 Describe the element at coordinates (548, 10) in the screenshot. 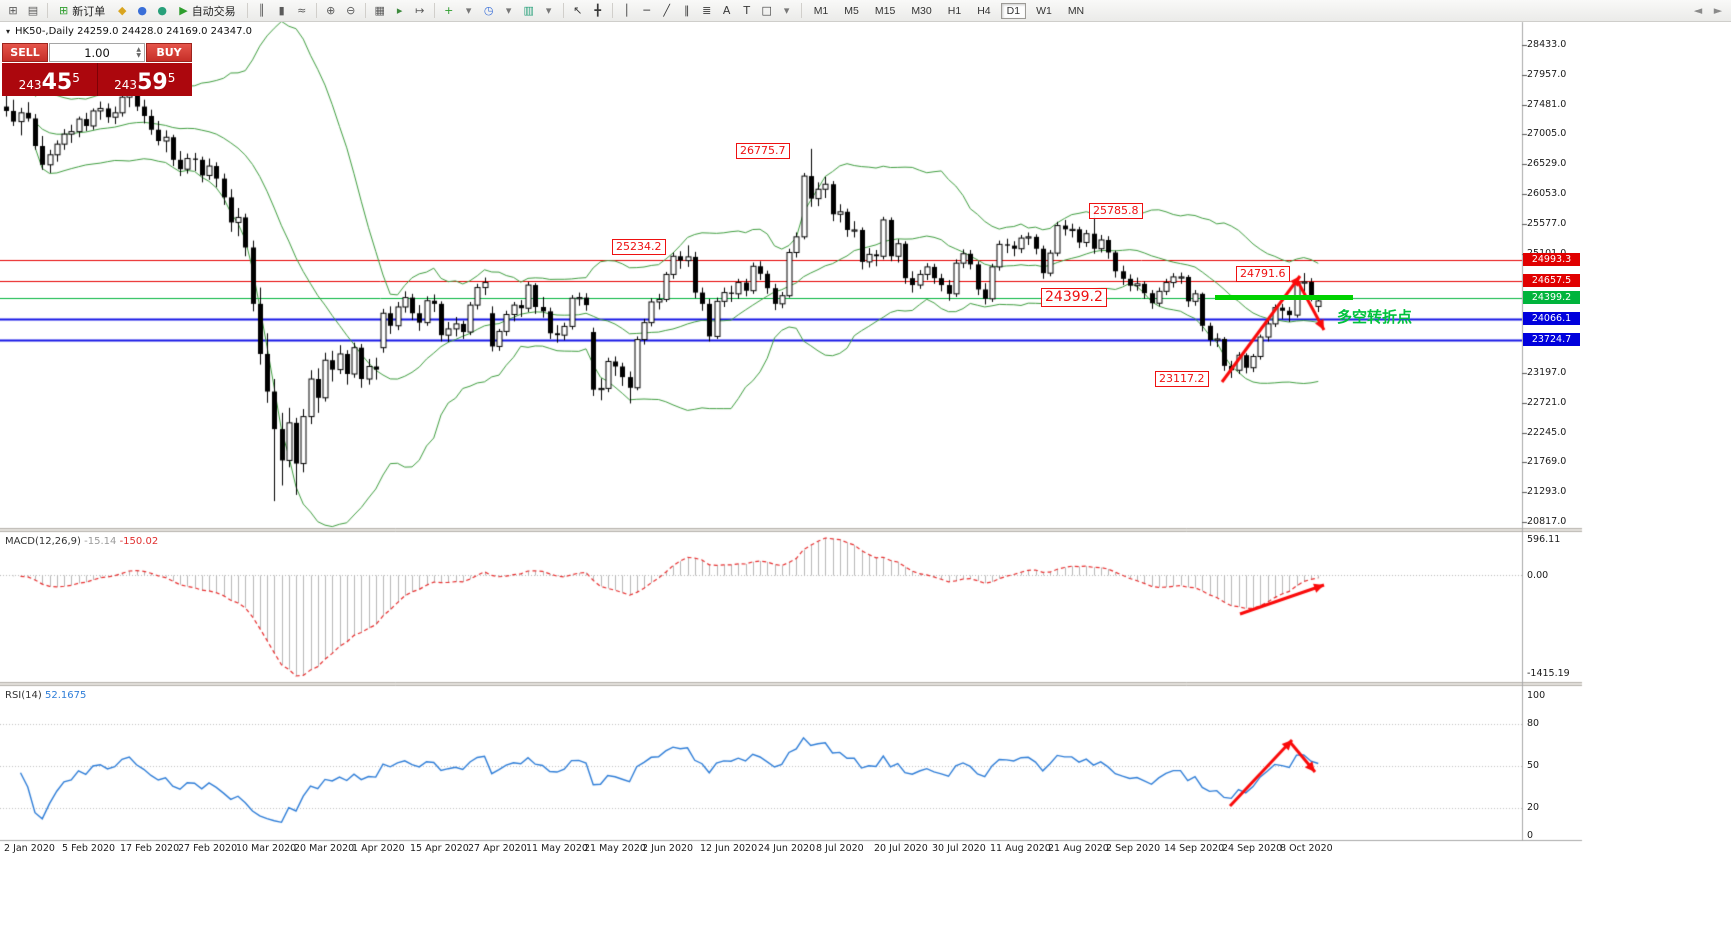

I see `templates-dropdown-icon: ▾` at that location.